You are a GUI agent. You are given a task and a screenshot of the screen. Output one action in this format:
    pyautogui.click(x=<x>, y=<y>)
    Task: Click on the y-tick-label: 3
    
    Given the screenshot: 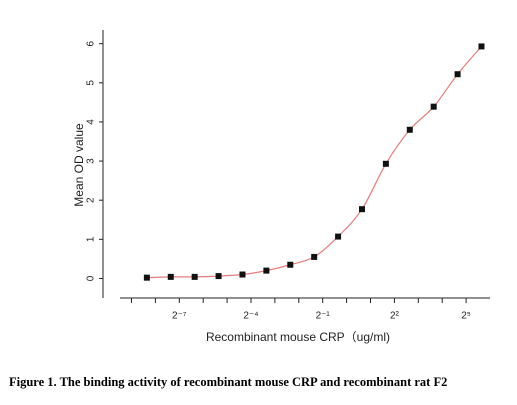 What is the action you would take?
    pyautogui.click(x=91, y=161)
    